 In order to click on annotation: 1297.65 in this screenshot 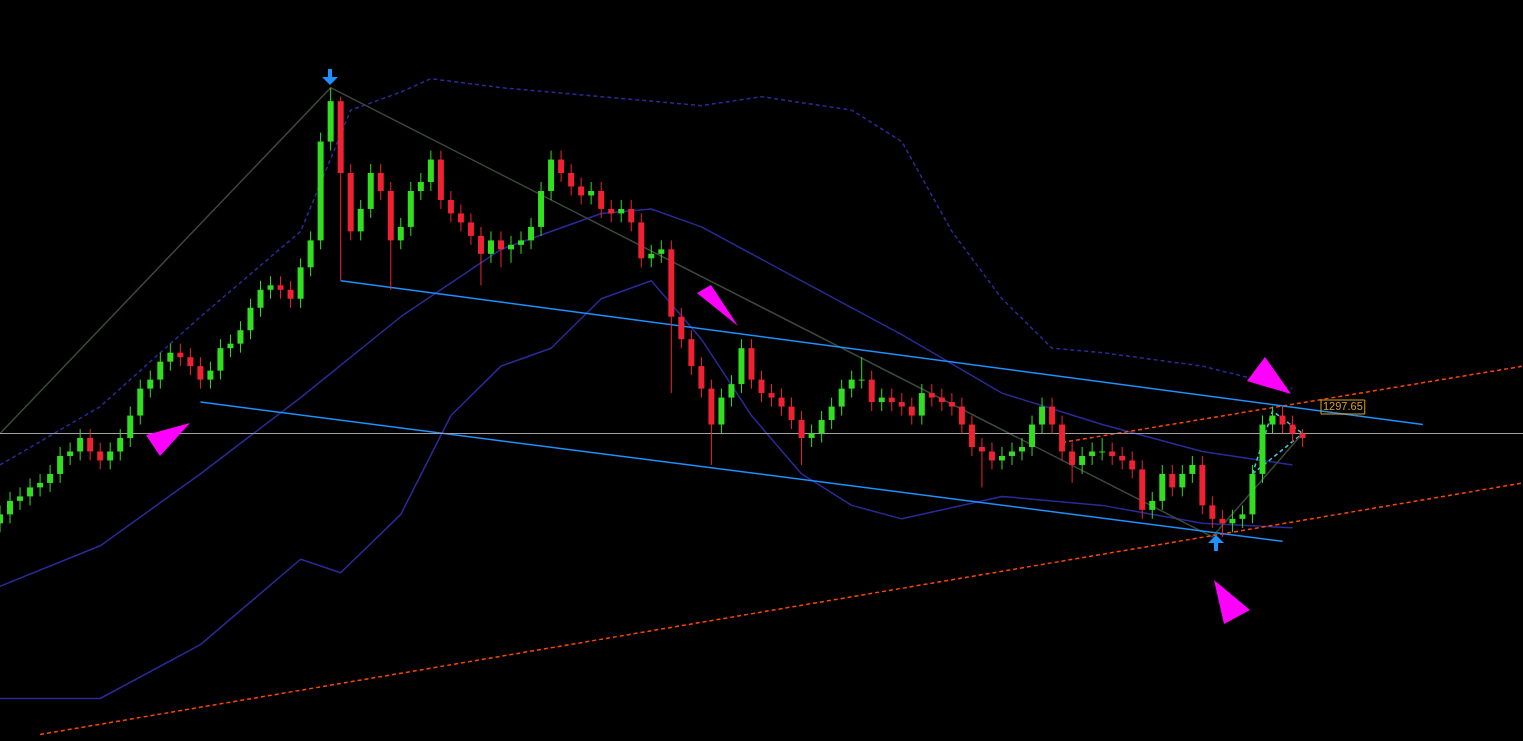, I will do `click(1343, 406)`.